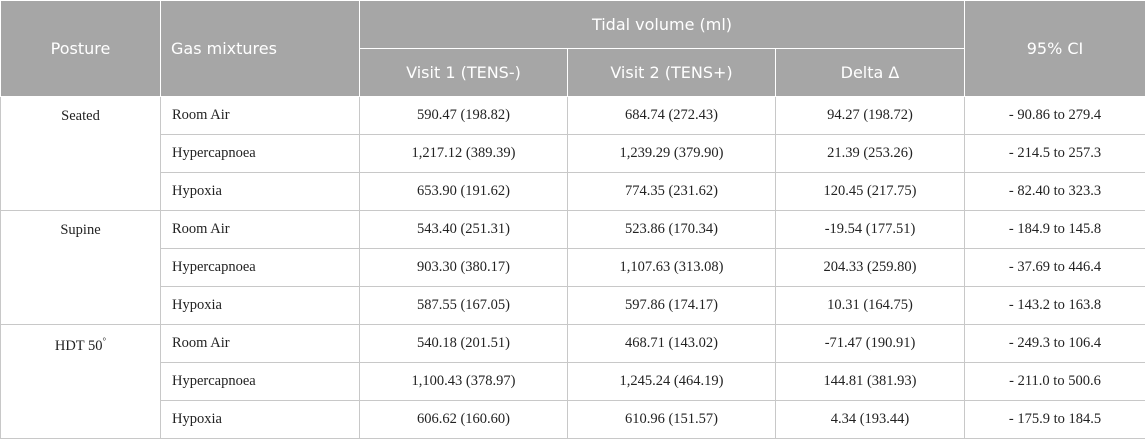 The image size is (1145, 442). What do you see at coordinates (1054, 229) in the screenshot?
I see `ci-cell: - 184.9 to 145.8` at bounding box center [1054, 229].